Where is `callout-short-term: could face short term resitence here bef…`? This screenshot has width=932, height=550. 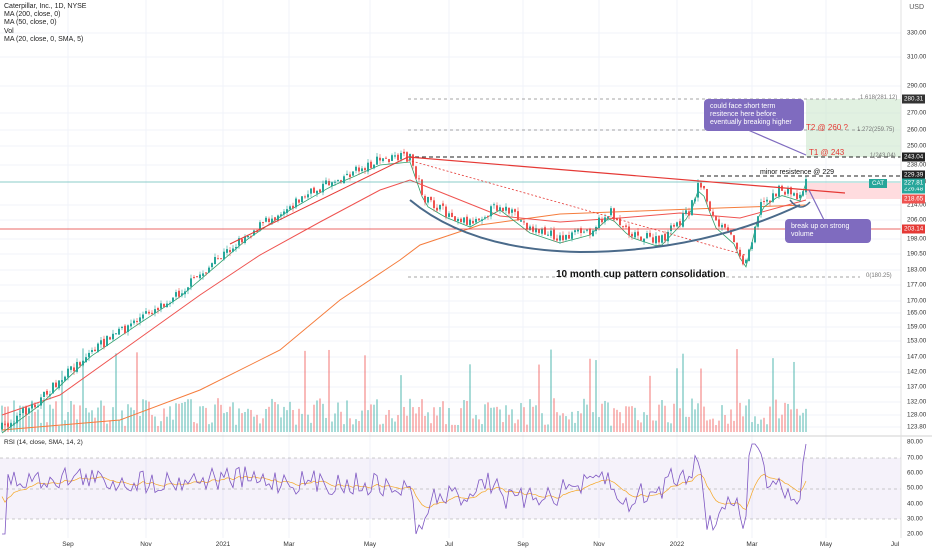
callout-short-term: could face short term resitence here bef… is located at coordinates (754, 115).